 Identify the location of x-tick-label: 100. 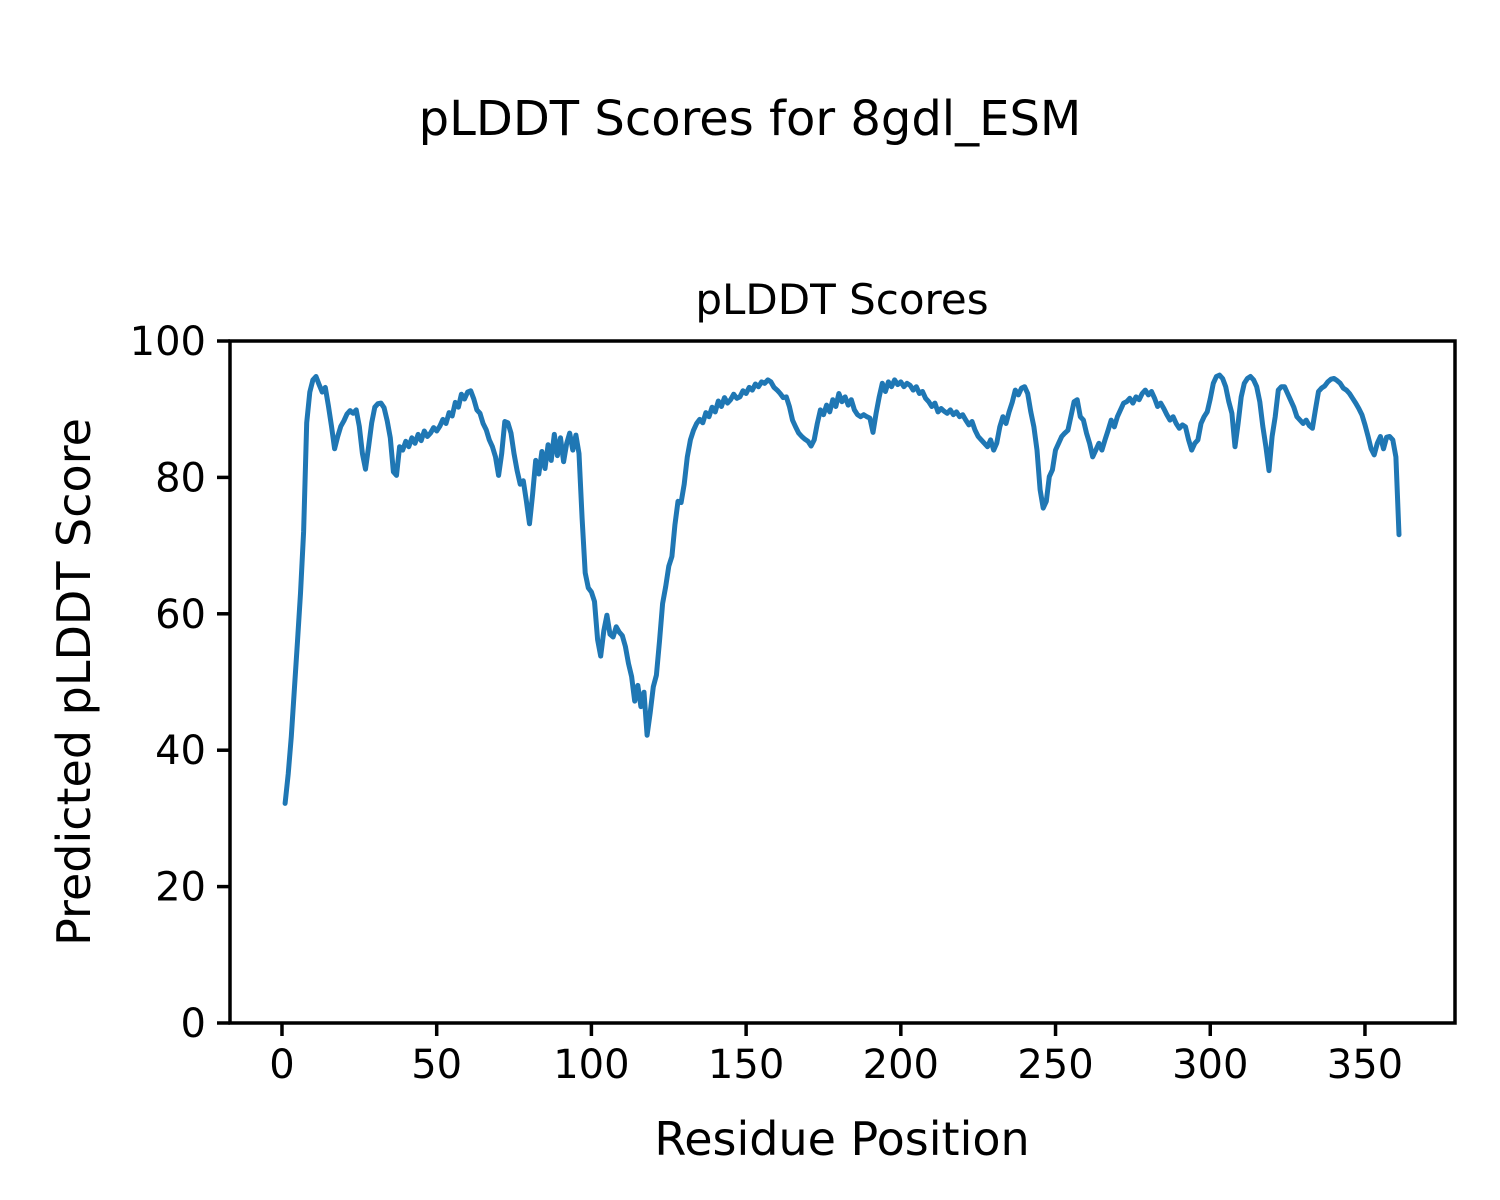
(591, 1065).